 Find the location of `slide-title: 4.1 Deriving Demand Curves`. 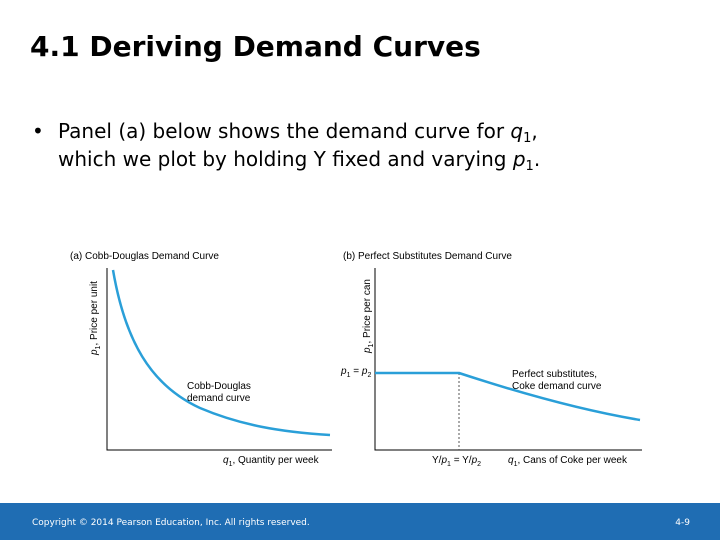

slide-title: 4.1 Deriving Demand Curves is located at coordinates (255, 46).